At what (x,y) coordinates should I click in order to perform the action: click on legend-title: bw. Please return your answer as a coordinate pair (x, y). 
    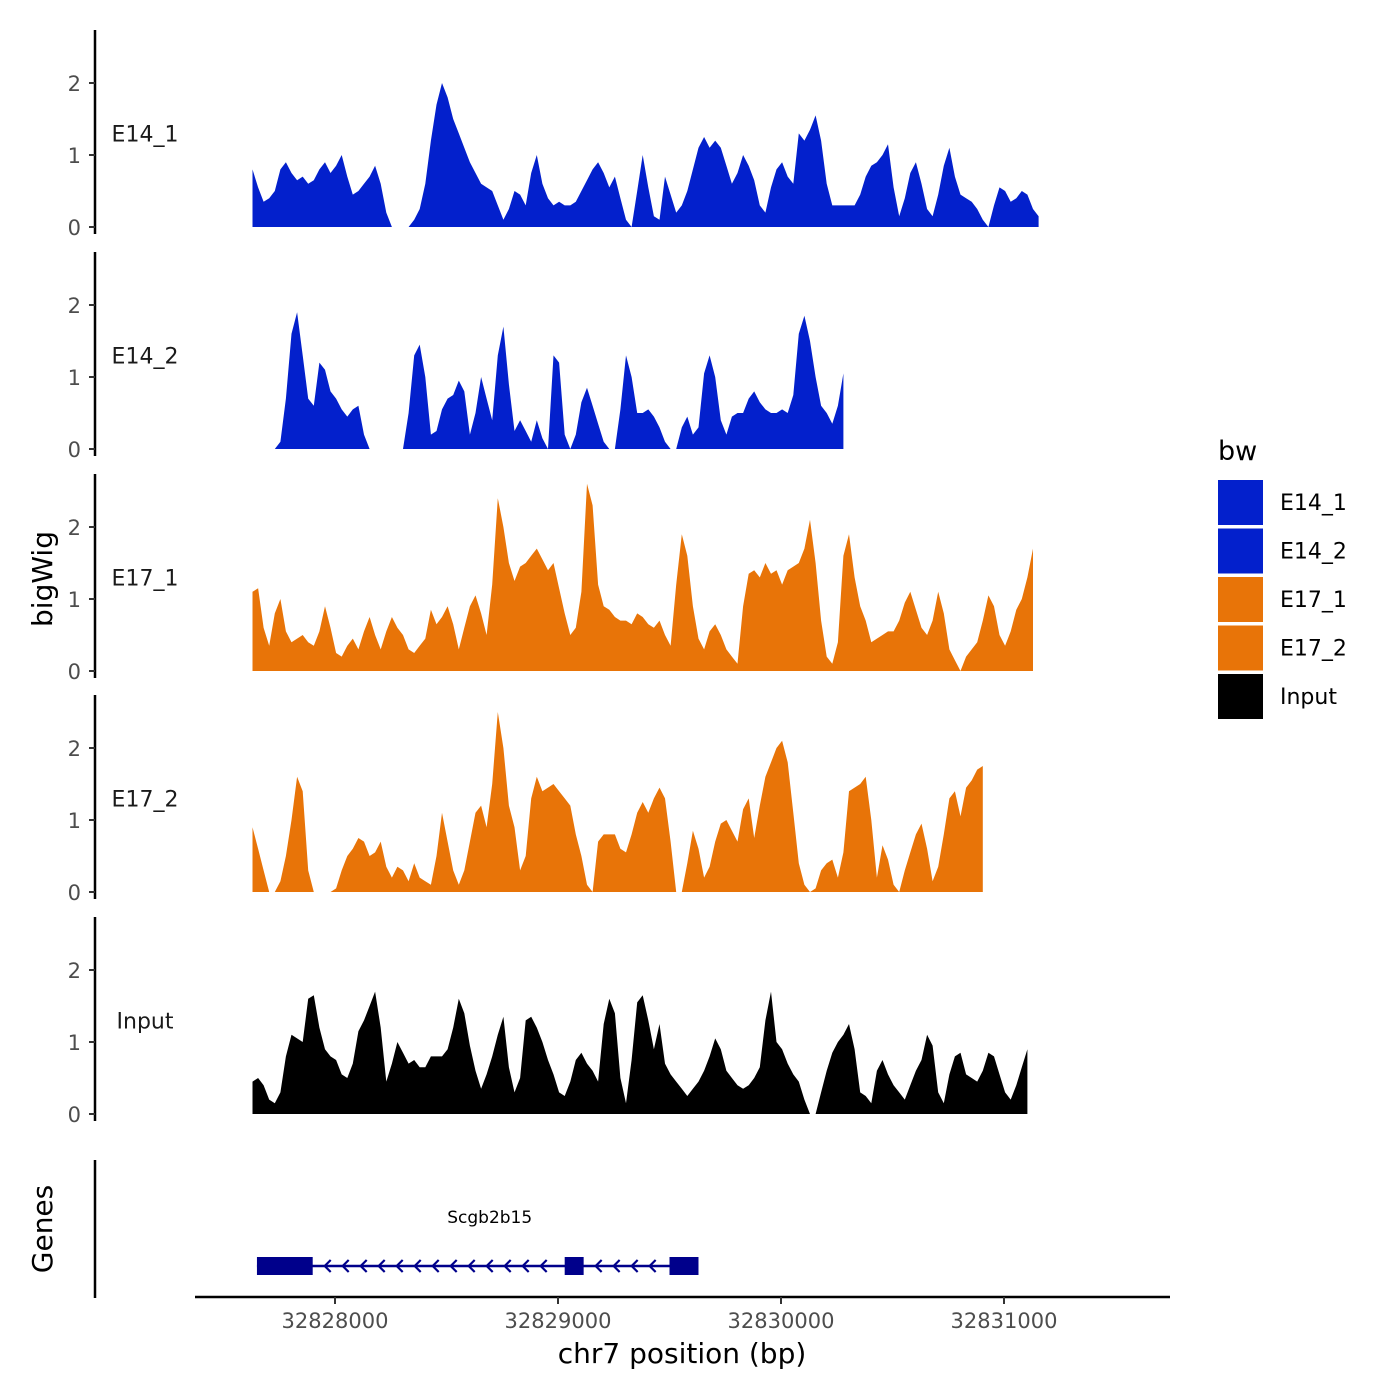
    Looking at the image, I should click on (1237, 451).